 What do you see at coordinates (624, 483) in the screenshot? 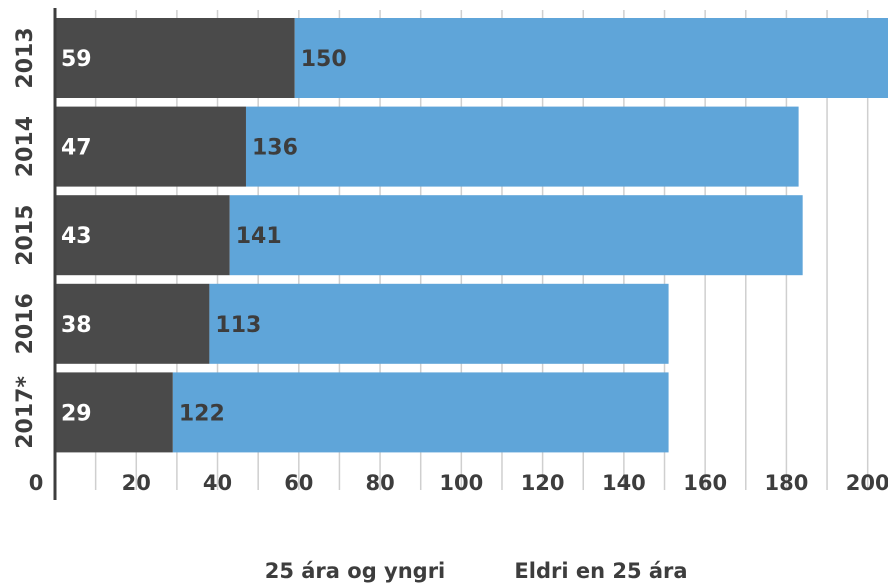
I see `x-tick-label: 140` at bounding box center [624, 483].